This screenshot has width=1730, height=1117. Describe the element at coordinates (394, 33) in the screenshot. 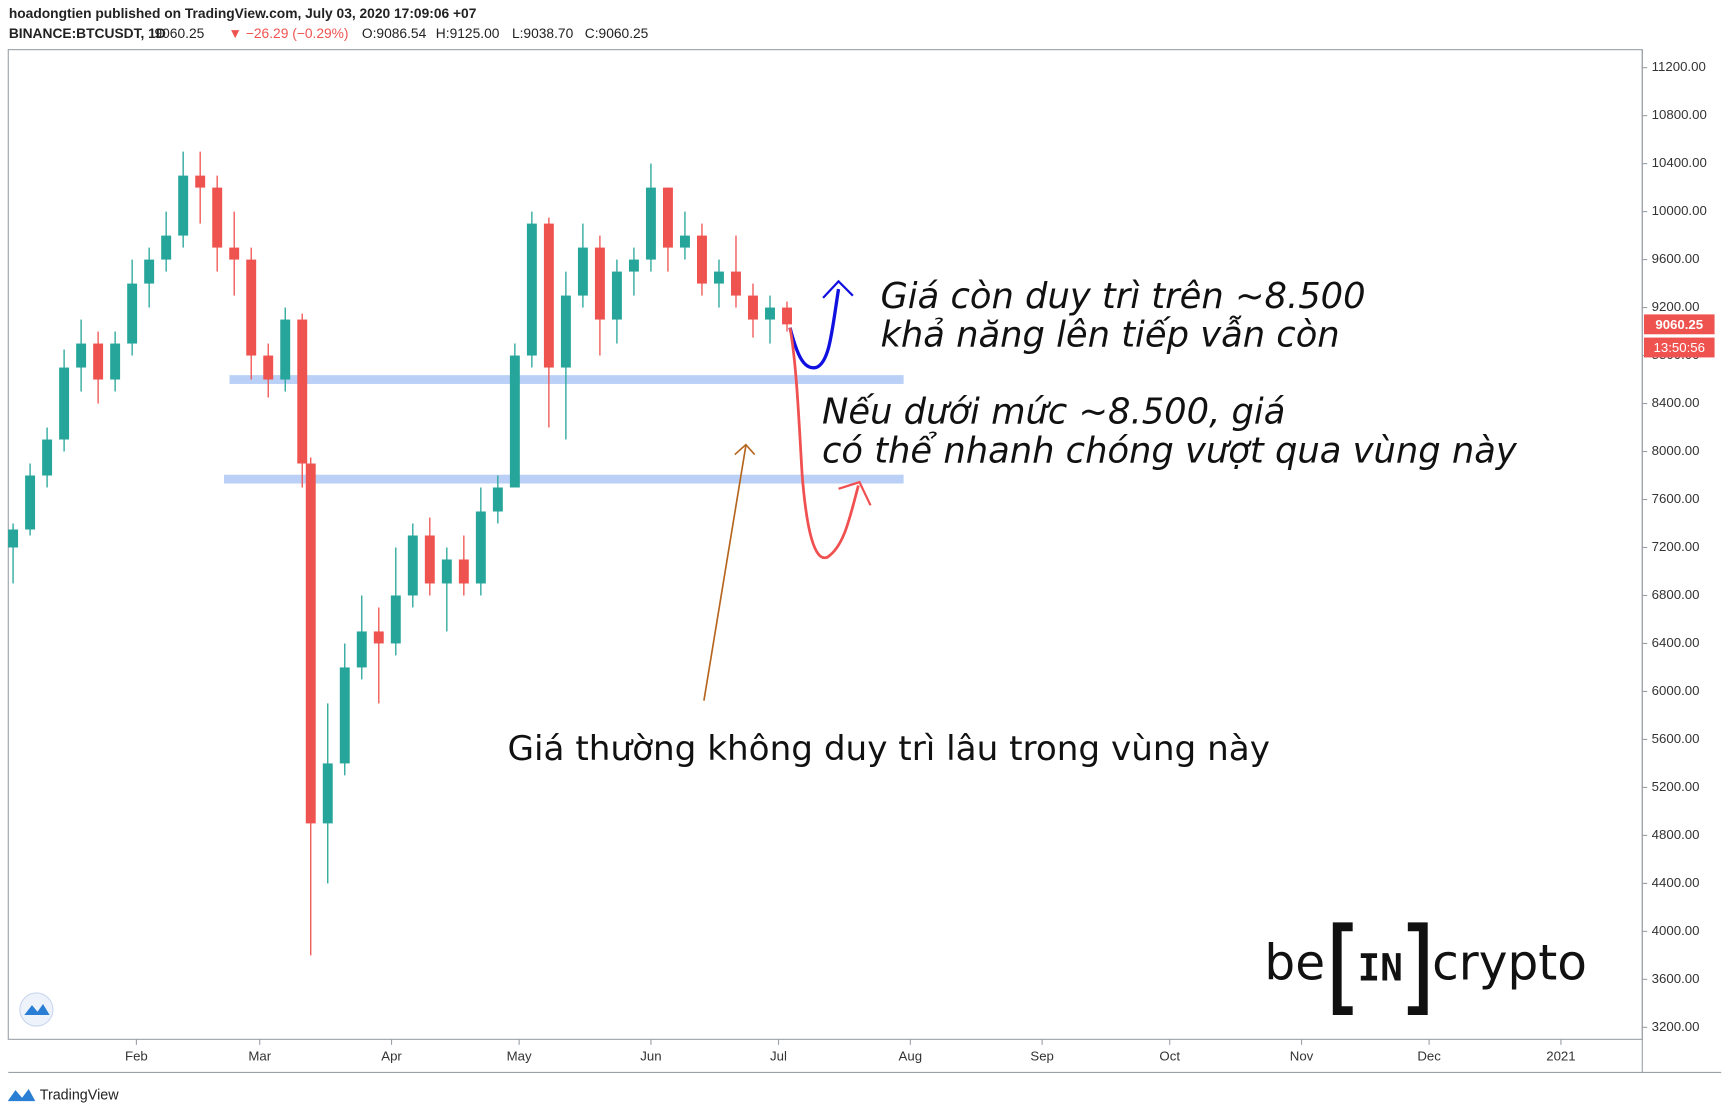

I see `ohlc-open: O:9086.54` at that location.